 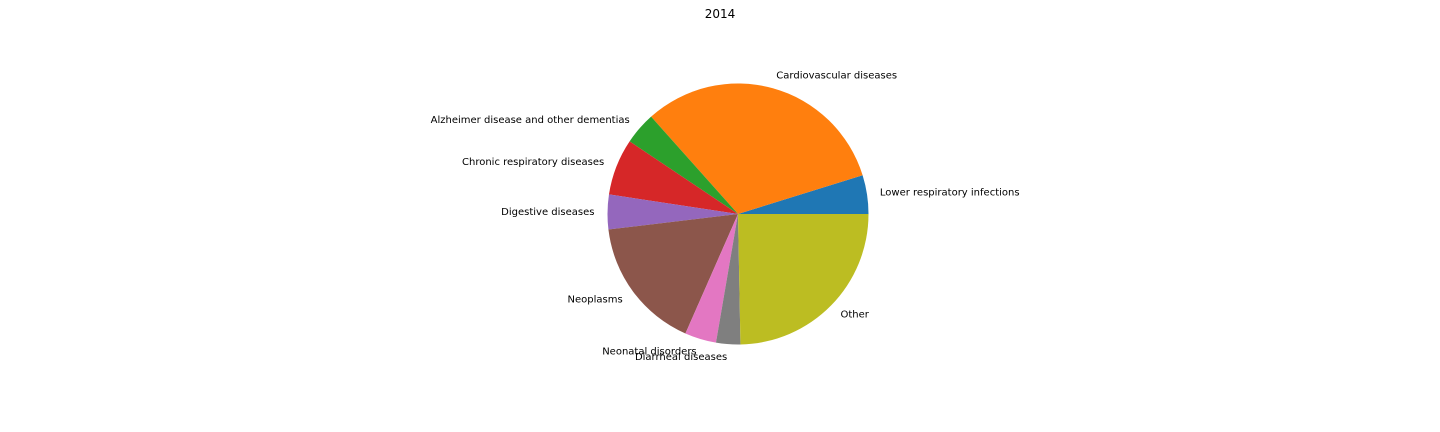 I want to click on pie-label-other: Other, so click(x=854, y=315).